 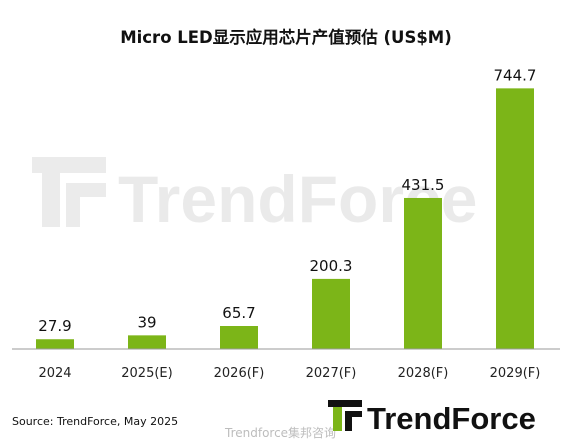 What do you see at coordinates (147, 342) in the screenshot?
I see `bar-2025(E)` at bounding box center [147, 342].